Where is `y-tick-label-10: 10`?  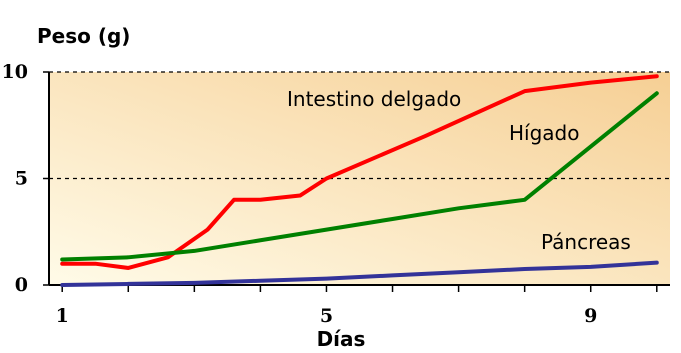 y-tick-label-10: 10 is located at coordinates (15, 72).